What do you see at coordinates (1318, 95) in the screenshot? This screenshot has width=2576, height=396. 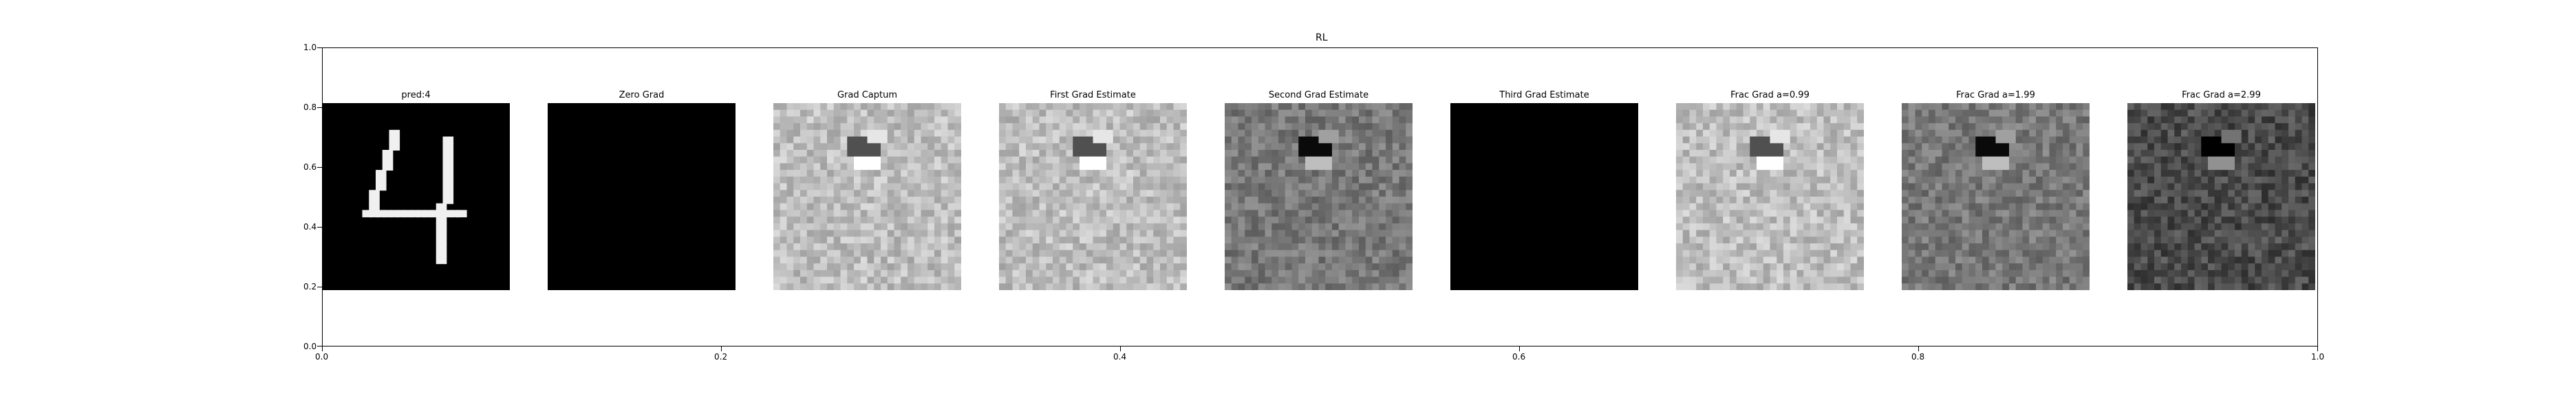 I see `panel-title: Second Grad Estimate` at bounding box center [1318, 95].